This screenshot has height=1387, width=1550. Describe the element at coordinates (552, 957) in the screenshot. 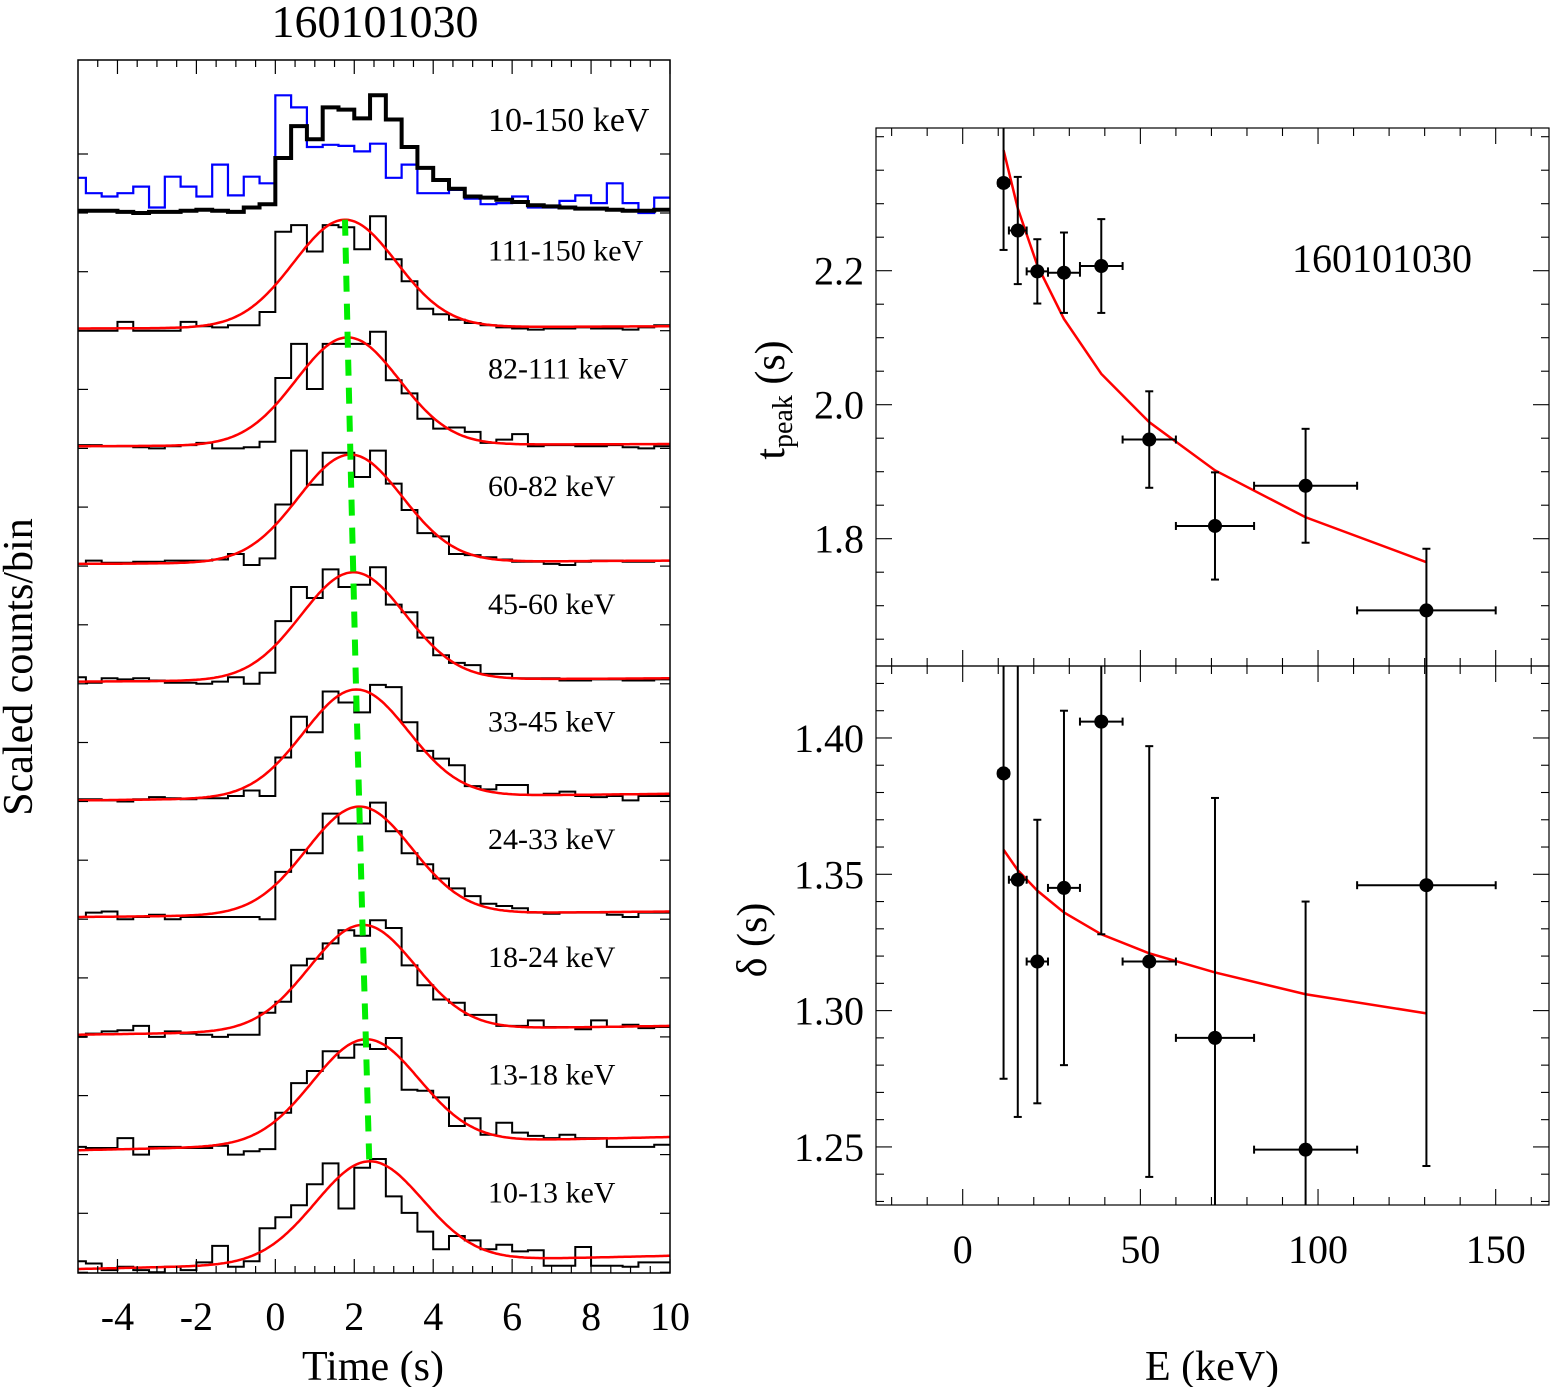

I see `panel-label: 18-24 keV` at that location.